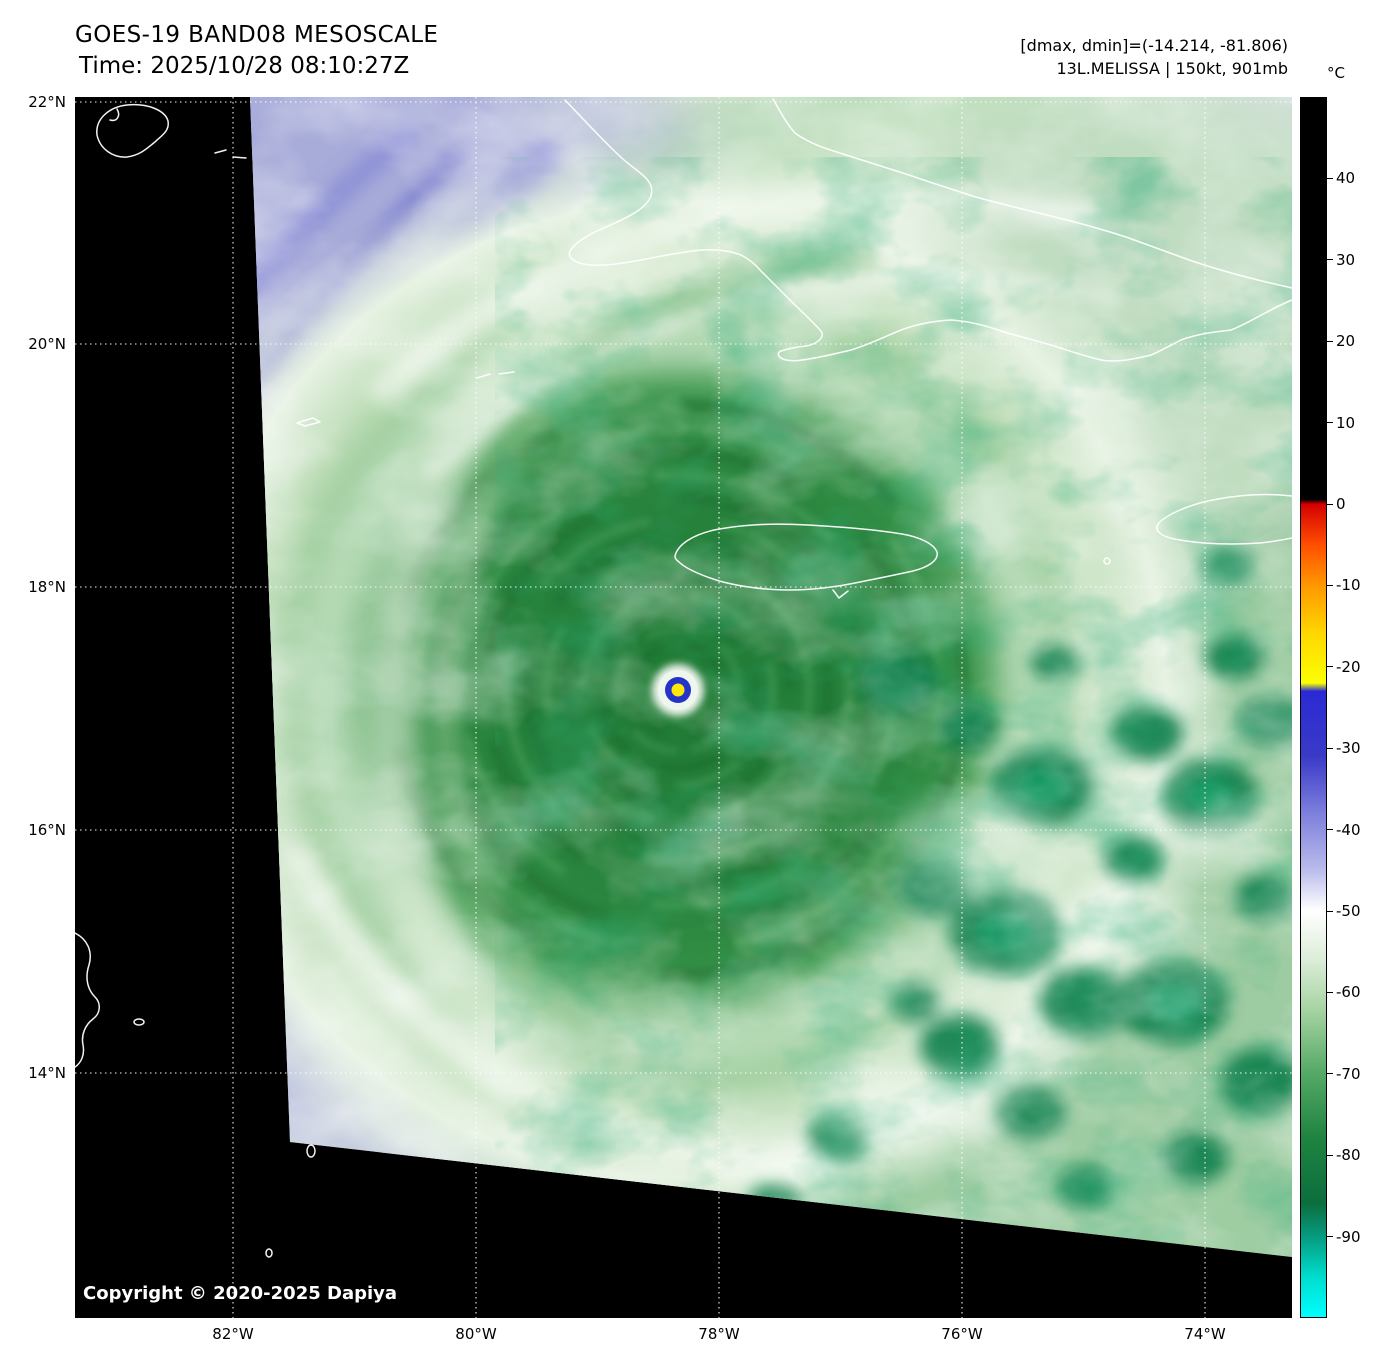  What do you see at coordinates (719, 1334) in the screenshot?
I see `lon-label: 78°W` at bounding box center [719, 1334].